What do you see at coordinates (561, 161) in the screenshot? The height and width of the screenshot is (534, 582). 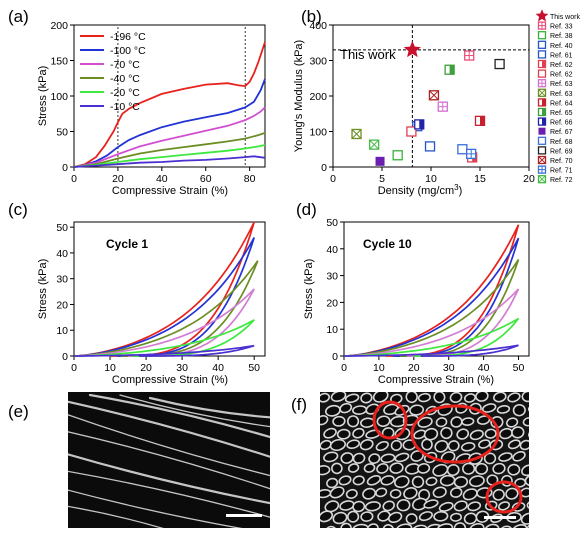 I see `chart-b-legend-label: Ref. 70` at bounding box center [561, 161].